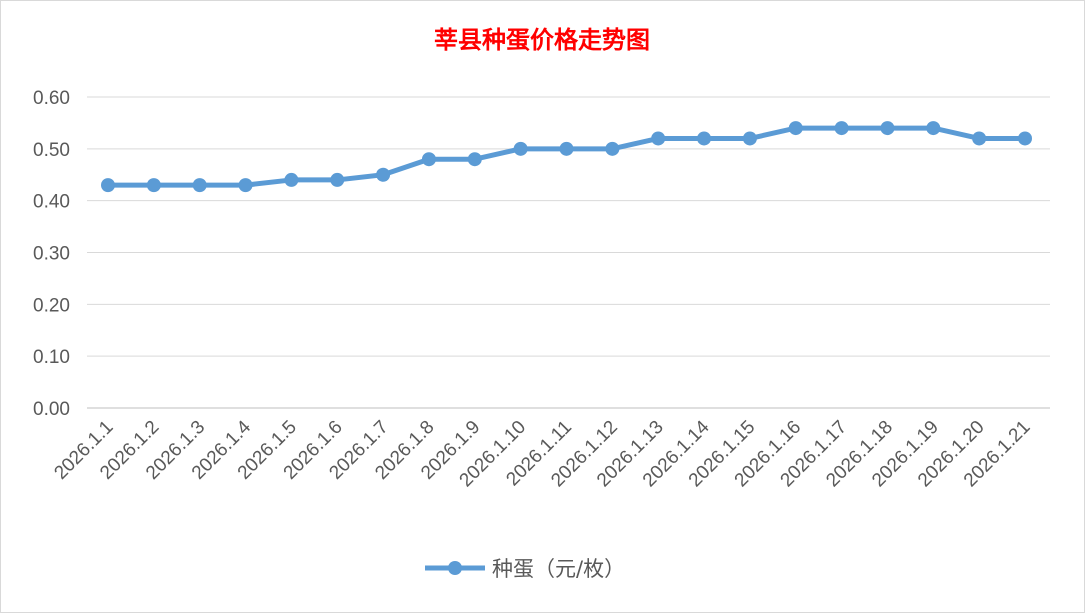  Describe the element at coordinates (51, 357) in the screenshot. I see `y-tick-label: 0.10` at that location.